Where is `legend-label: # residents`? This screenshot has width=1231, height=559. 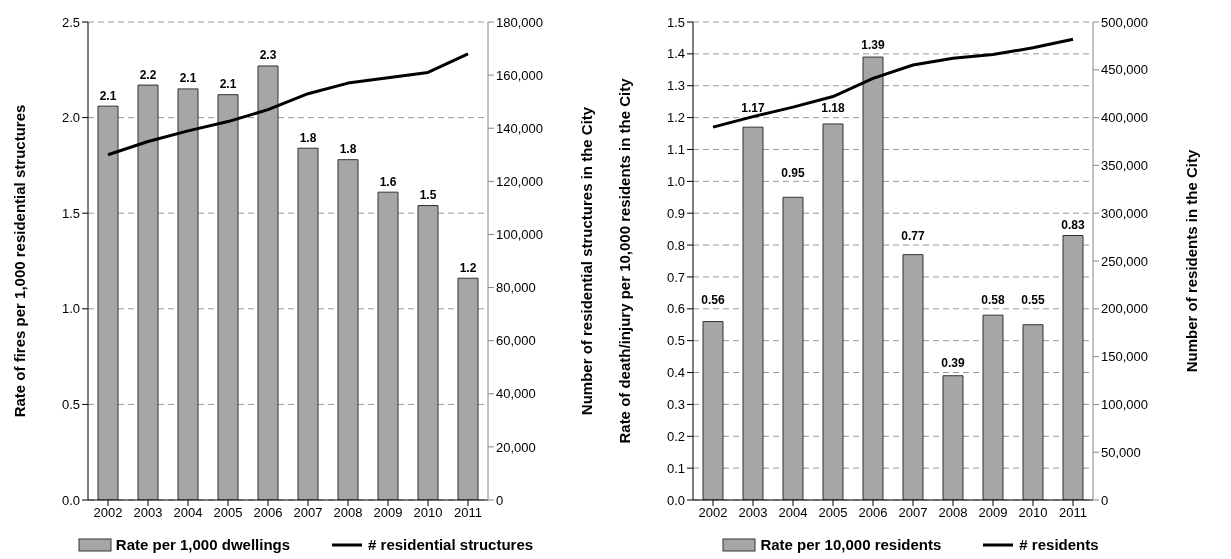
legend-label: # residents is located at coordinates (1058, 544).